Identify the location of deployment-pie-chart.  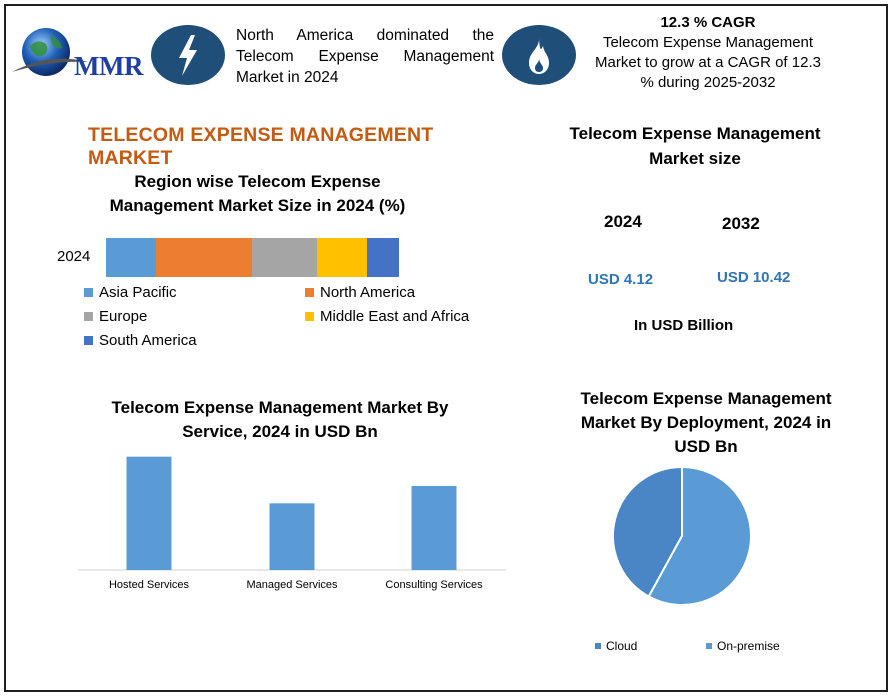
(682, 535).